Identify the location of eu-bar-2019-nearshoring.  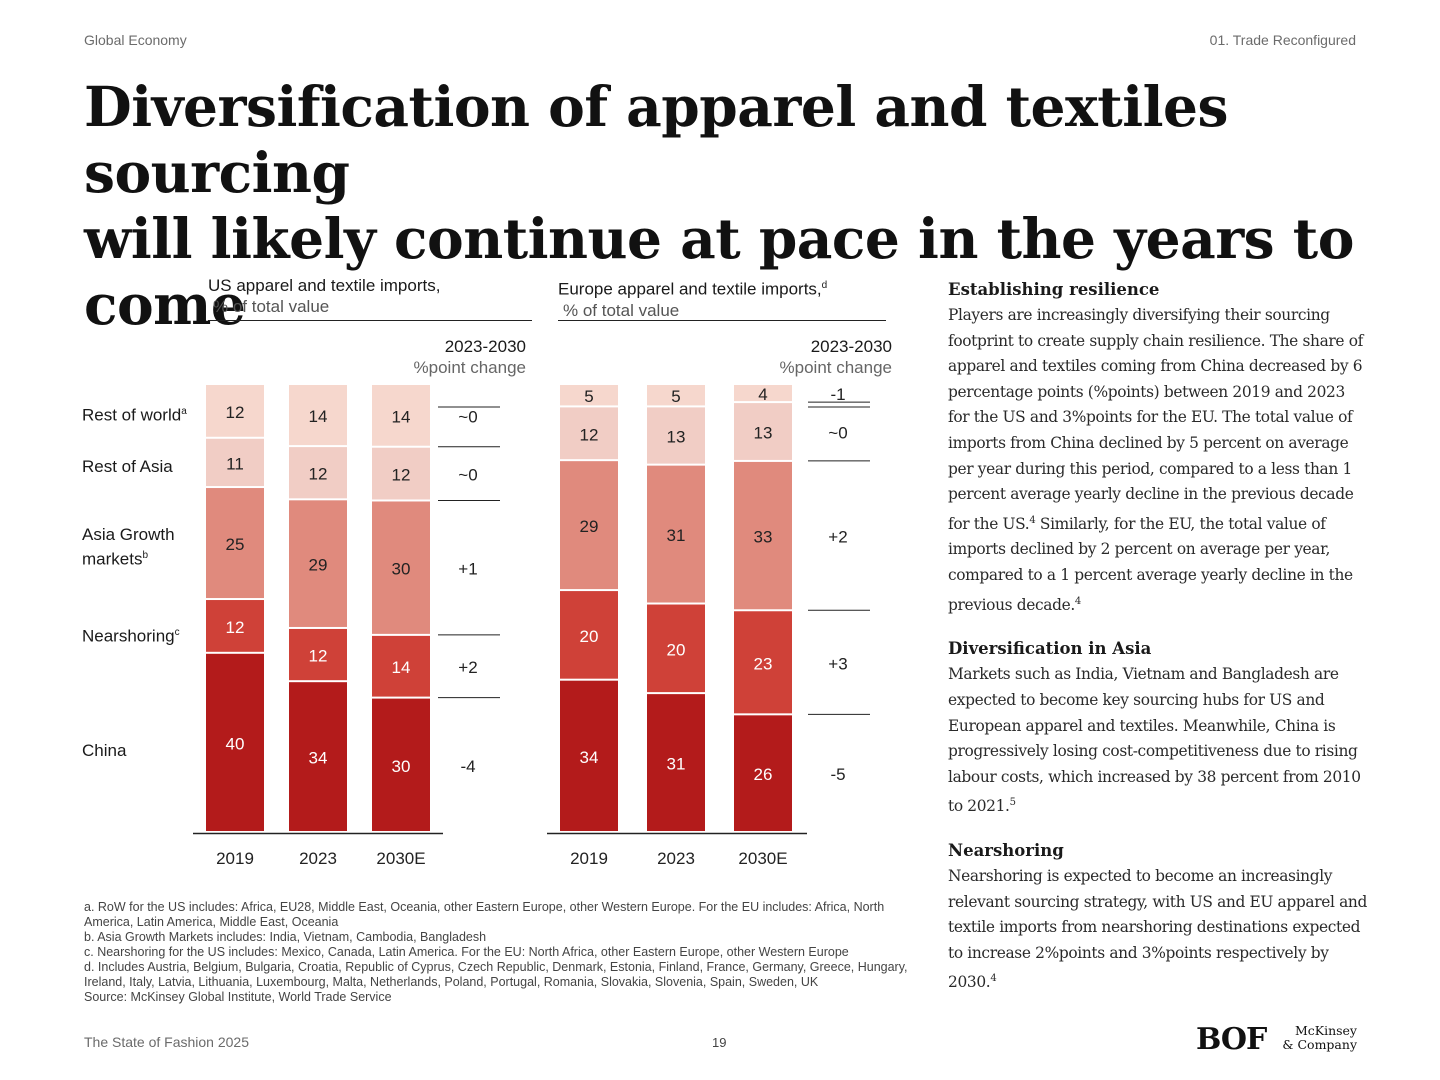
(589, 635).